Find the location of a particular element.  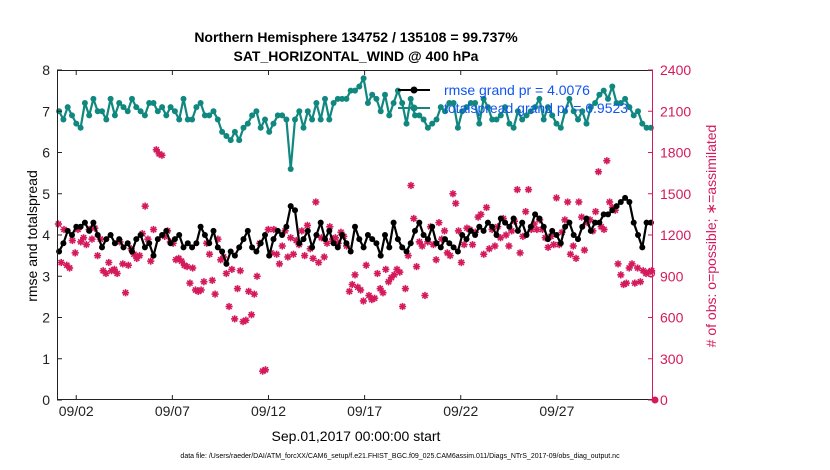

legend-label-totalspread: totalspread grand pr = 6.9523 is located at coordinates (536, 108).